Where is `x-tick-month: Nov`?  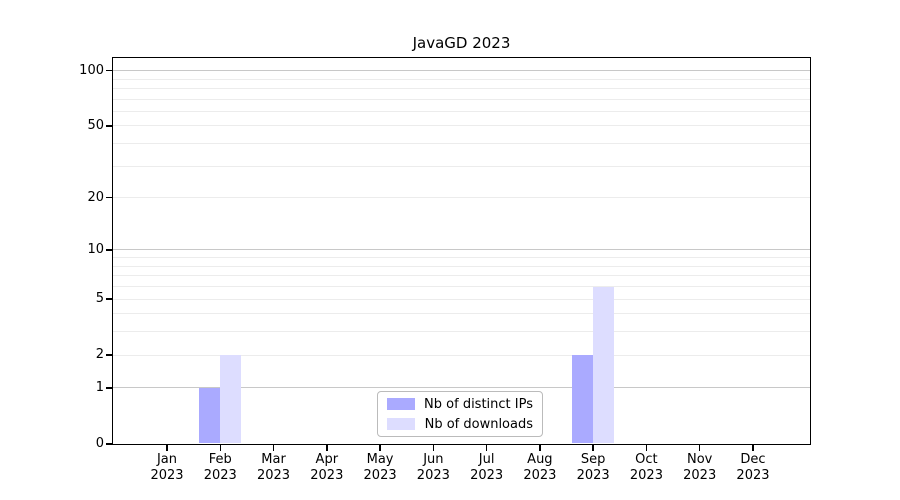
x-tick-month: Nov is located at coordinates (700, 459).